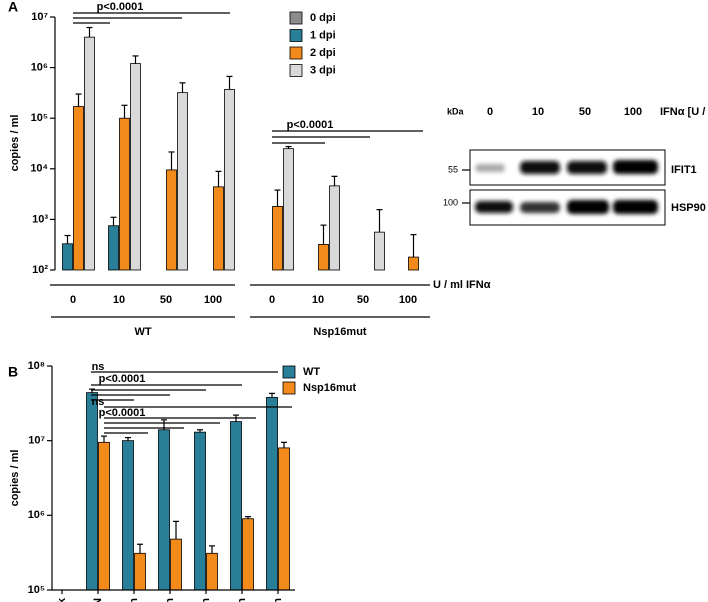  What do you see at coordinates (206, 600) in the screenshot?
I see `x-tick-label: +6h` at bounding box center [206, 600].